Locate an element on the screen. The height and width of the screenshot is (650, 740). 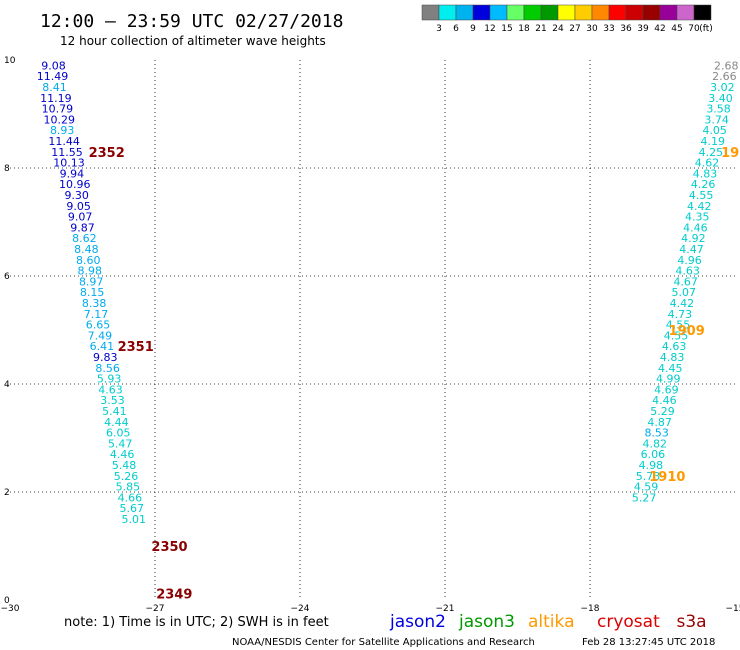
wave-height-value: 4.35 is located at coordinates (697, 217).